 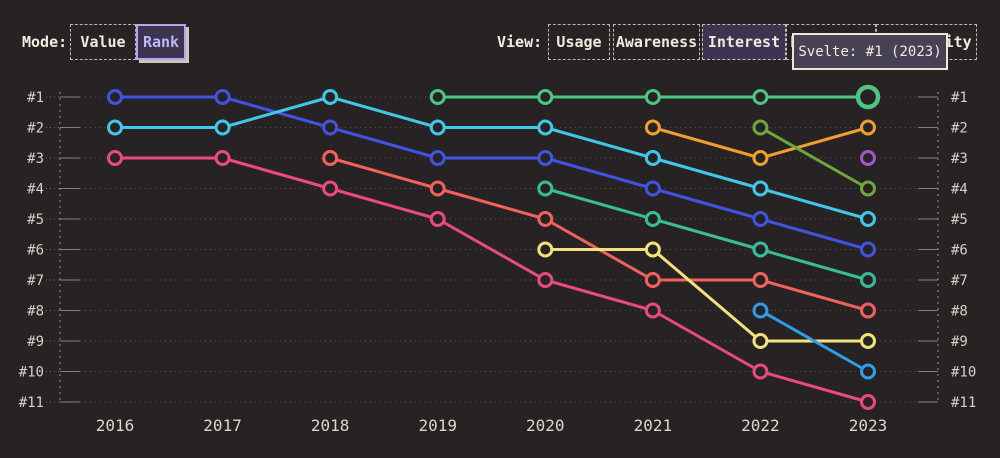 I want to click on view-usage-button: Usage, so click(x=579, y=42).